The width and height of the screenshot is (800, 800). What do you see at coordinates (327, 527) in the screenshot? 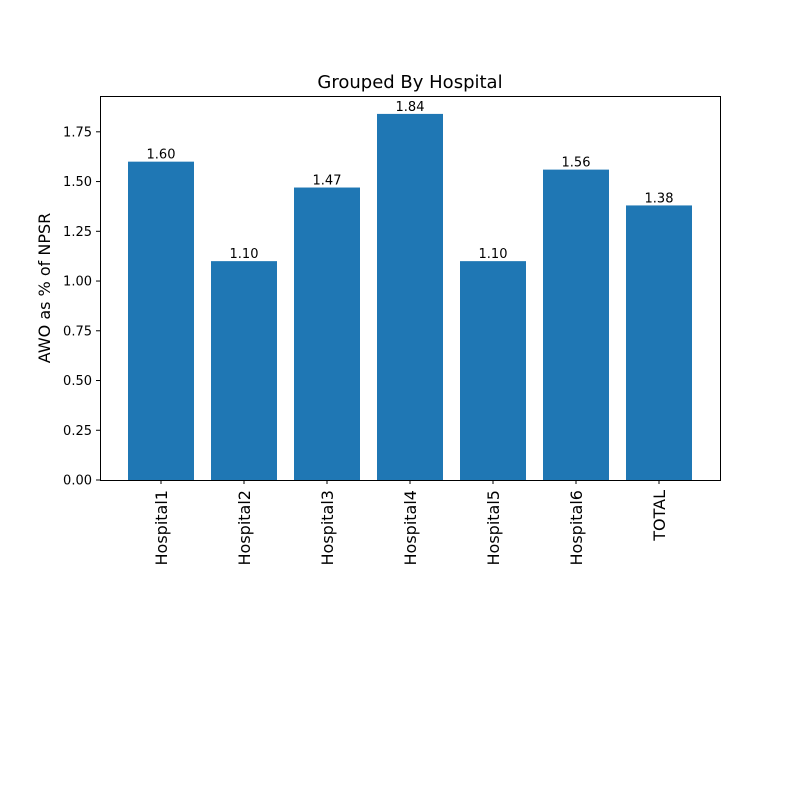
I see `x-tick-label-hospital3: Hospital3` at bounding box center [327, 527].